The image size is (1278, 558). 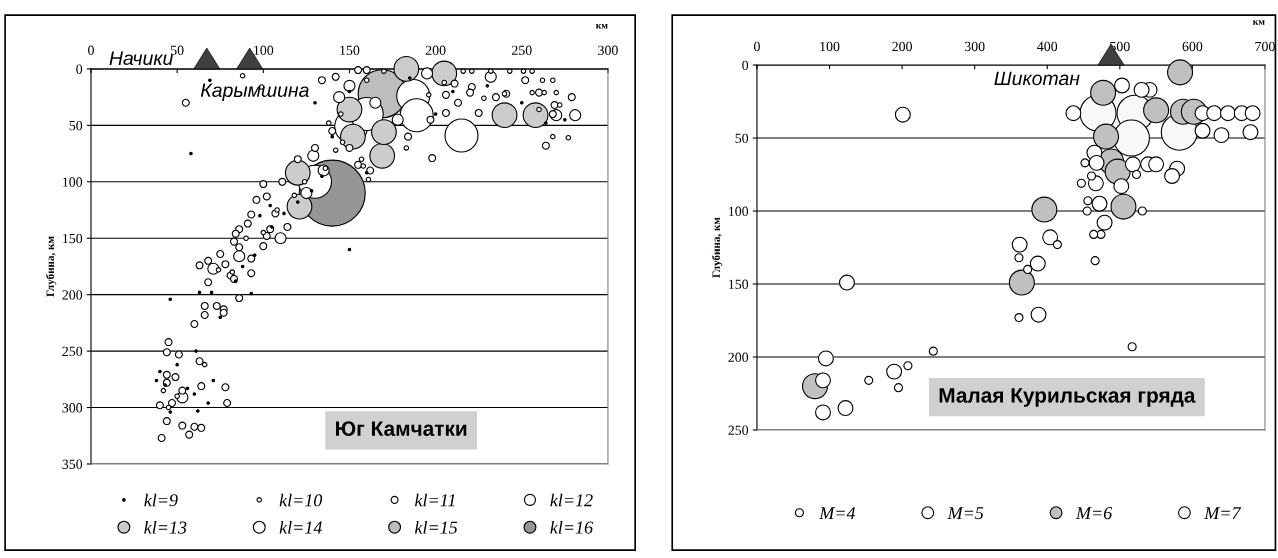 What do you see at coordinates (837, 513) in the screenshot?
I see `legend-label: M=4` at bounding box center [837, 513].